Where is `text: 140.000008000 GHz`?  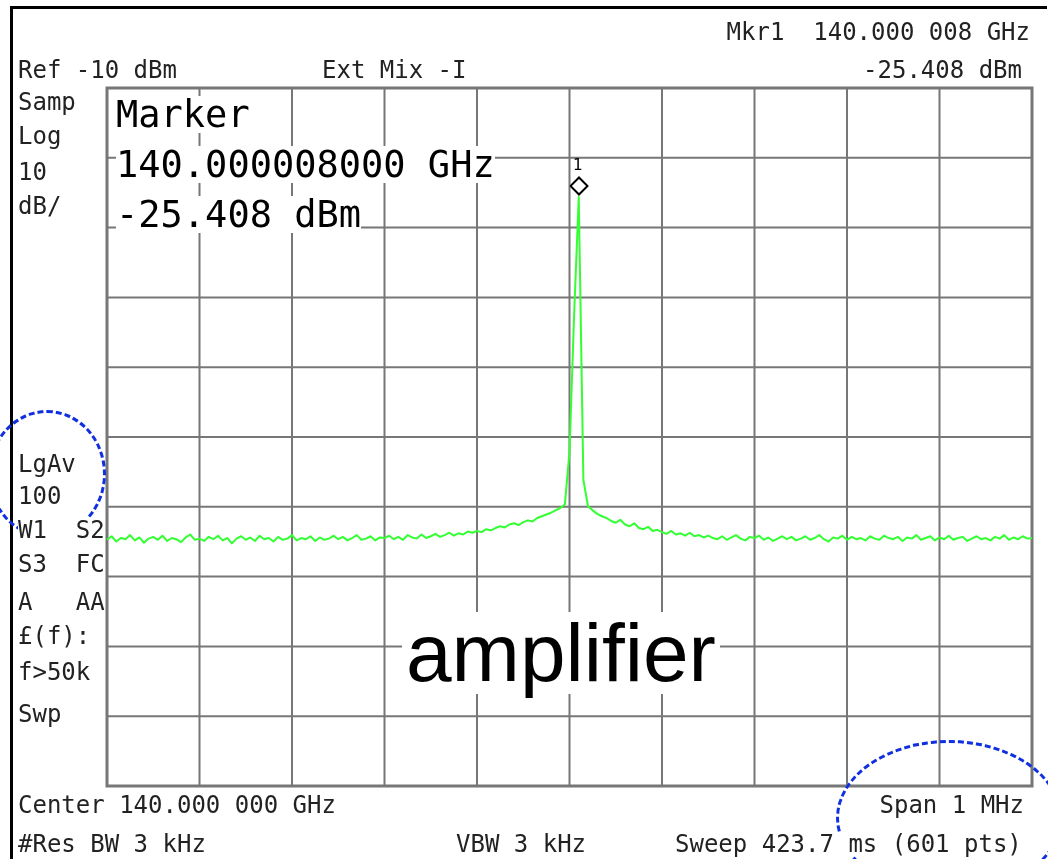
text: 140.000008000 GHz is located at coordinates (305, 164).